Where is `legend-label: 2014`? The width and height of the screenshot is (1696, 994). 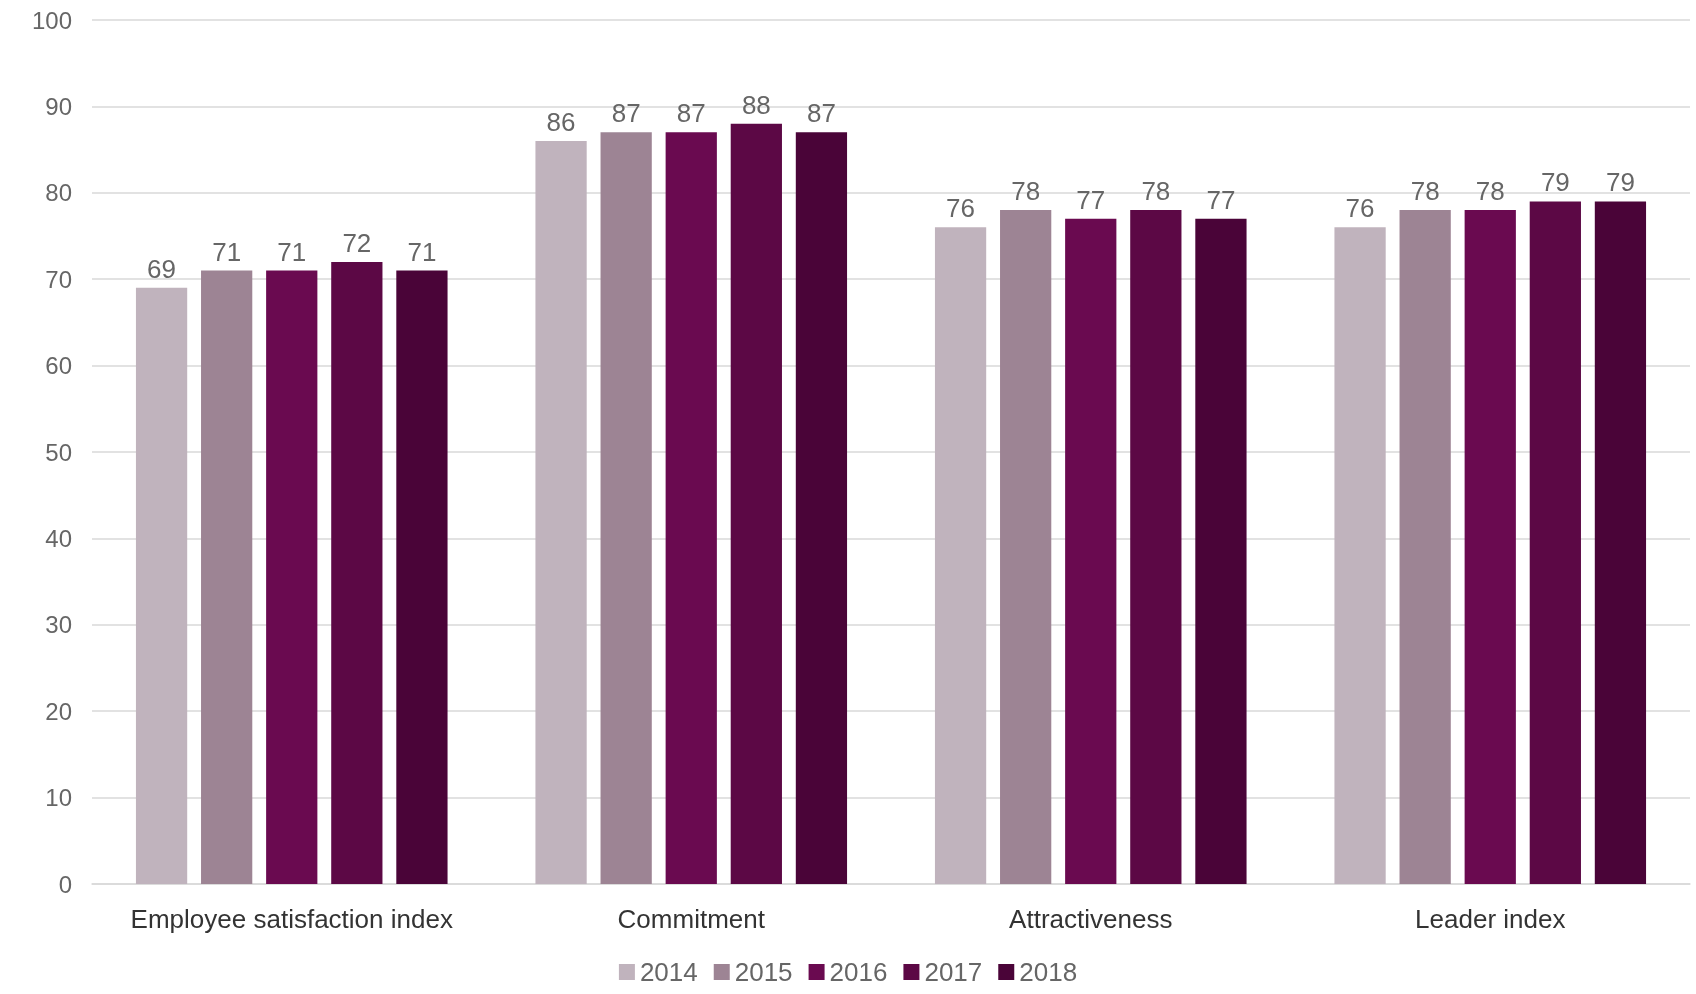
legend-label: 2014 is located at coordinates (668, 972).